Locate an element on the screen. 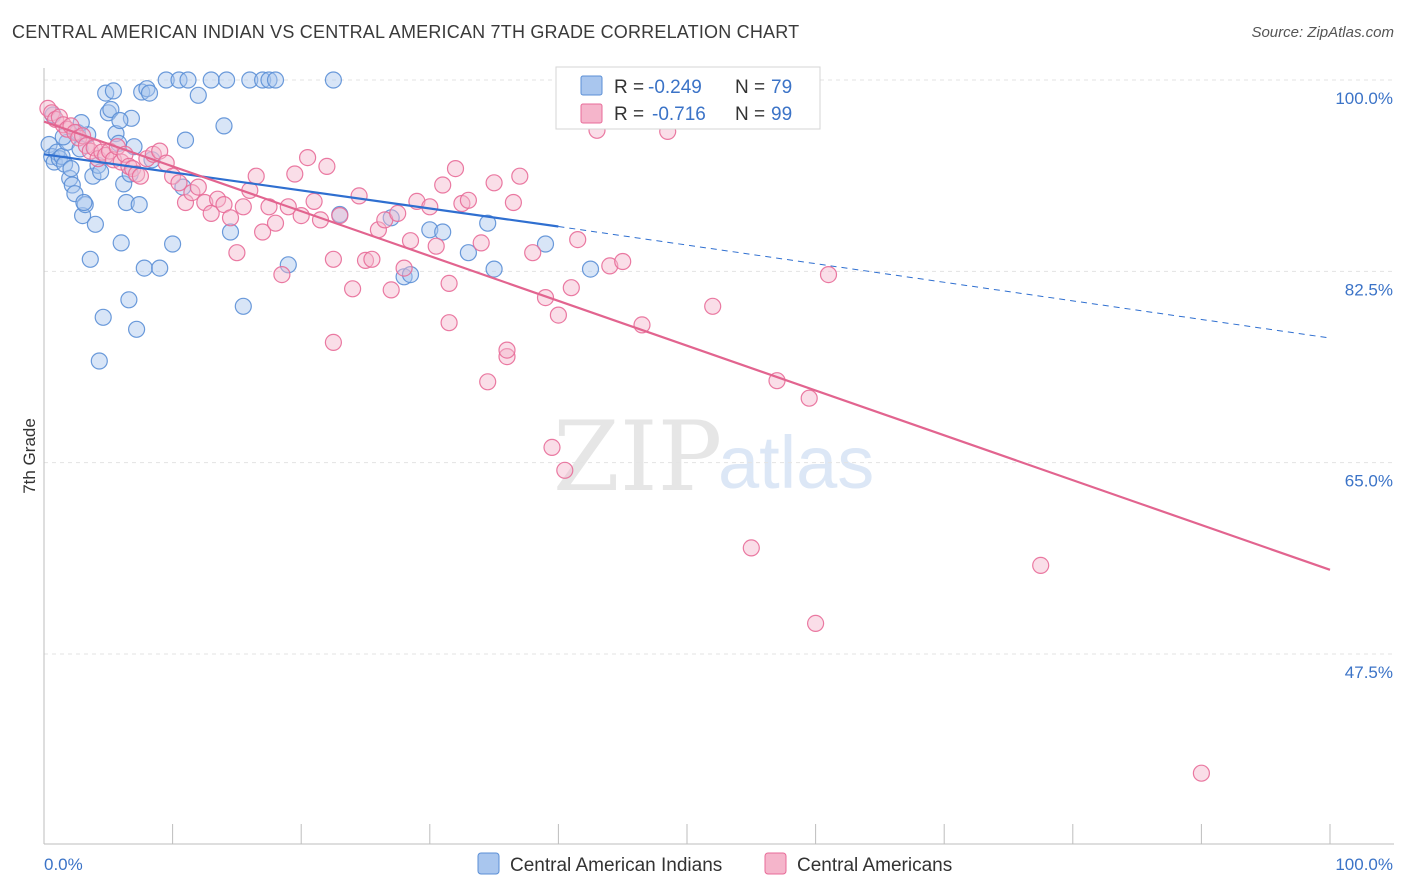 This screenshot has width=1406, height=892. watermark: ZIP atlas is located at coordinates (713, 457).